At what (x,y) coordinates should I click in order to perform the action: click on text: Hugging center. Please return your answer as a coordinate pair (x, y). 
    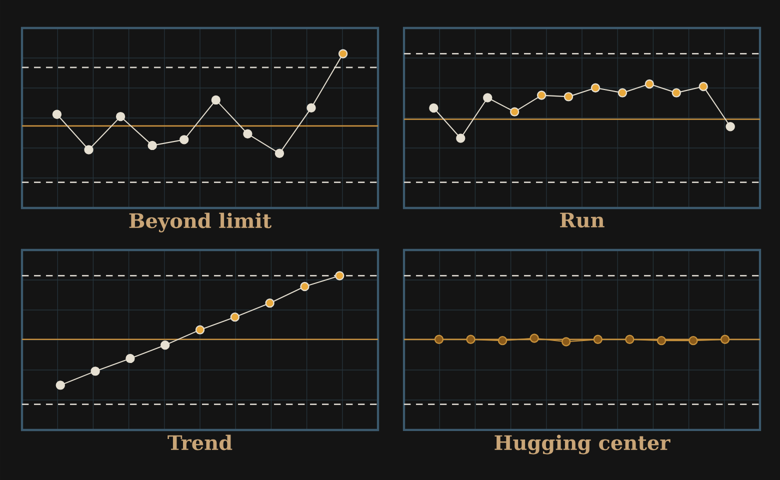
    Looking at the image, I should click on (582, 444).